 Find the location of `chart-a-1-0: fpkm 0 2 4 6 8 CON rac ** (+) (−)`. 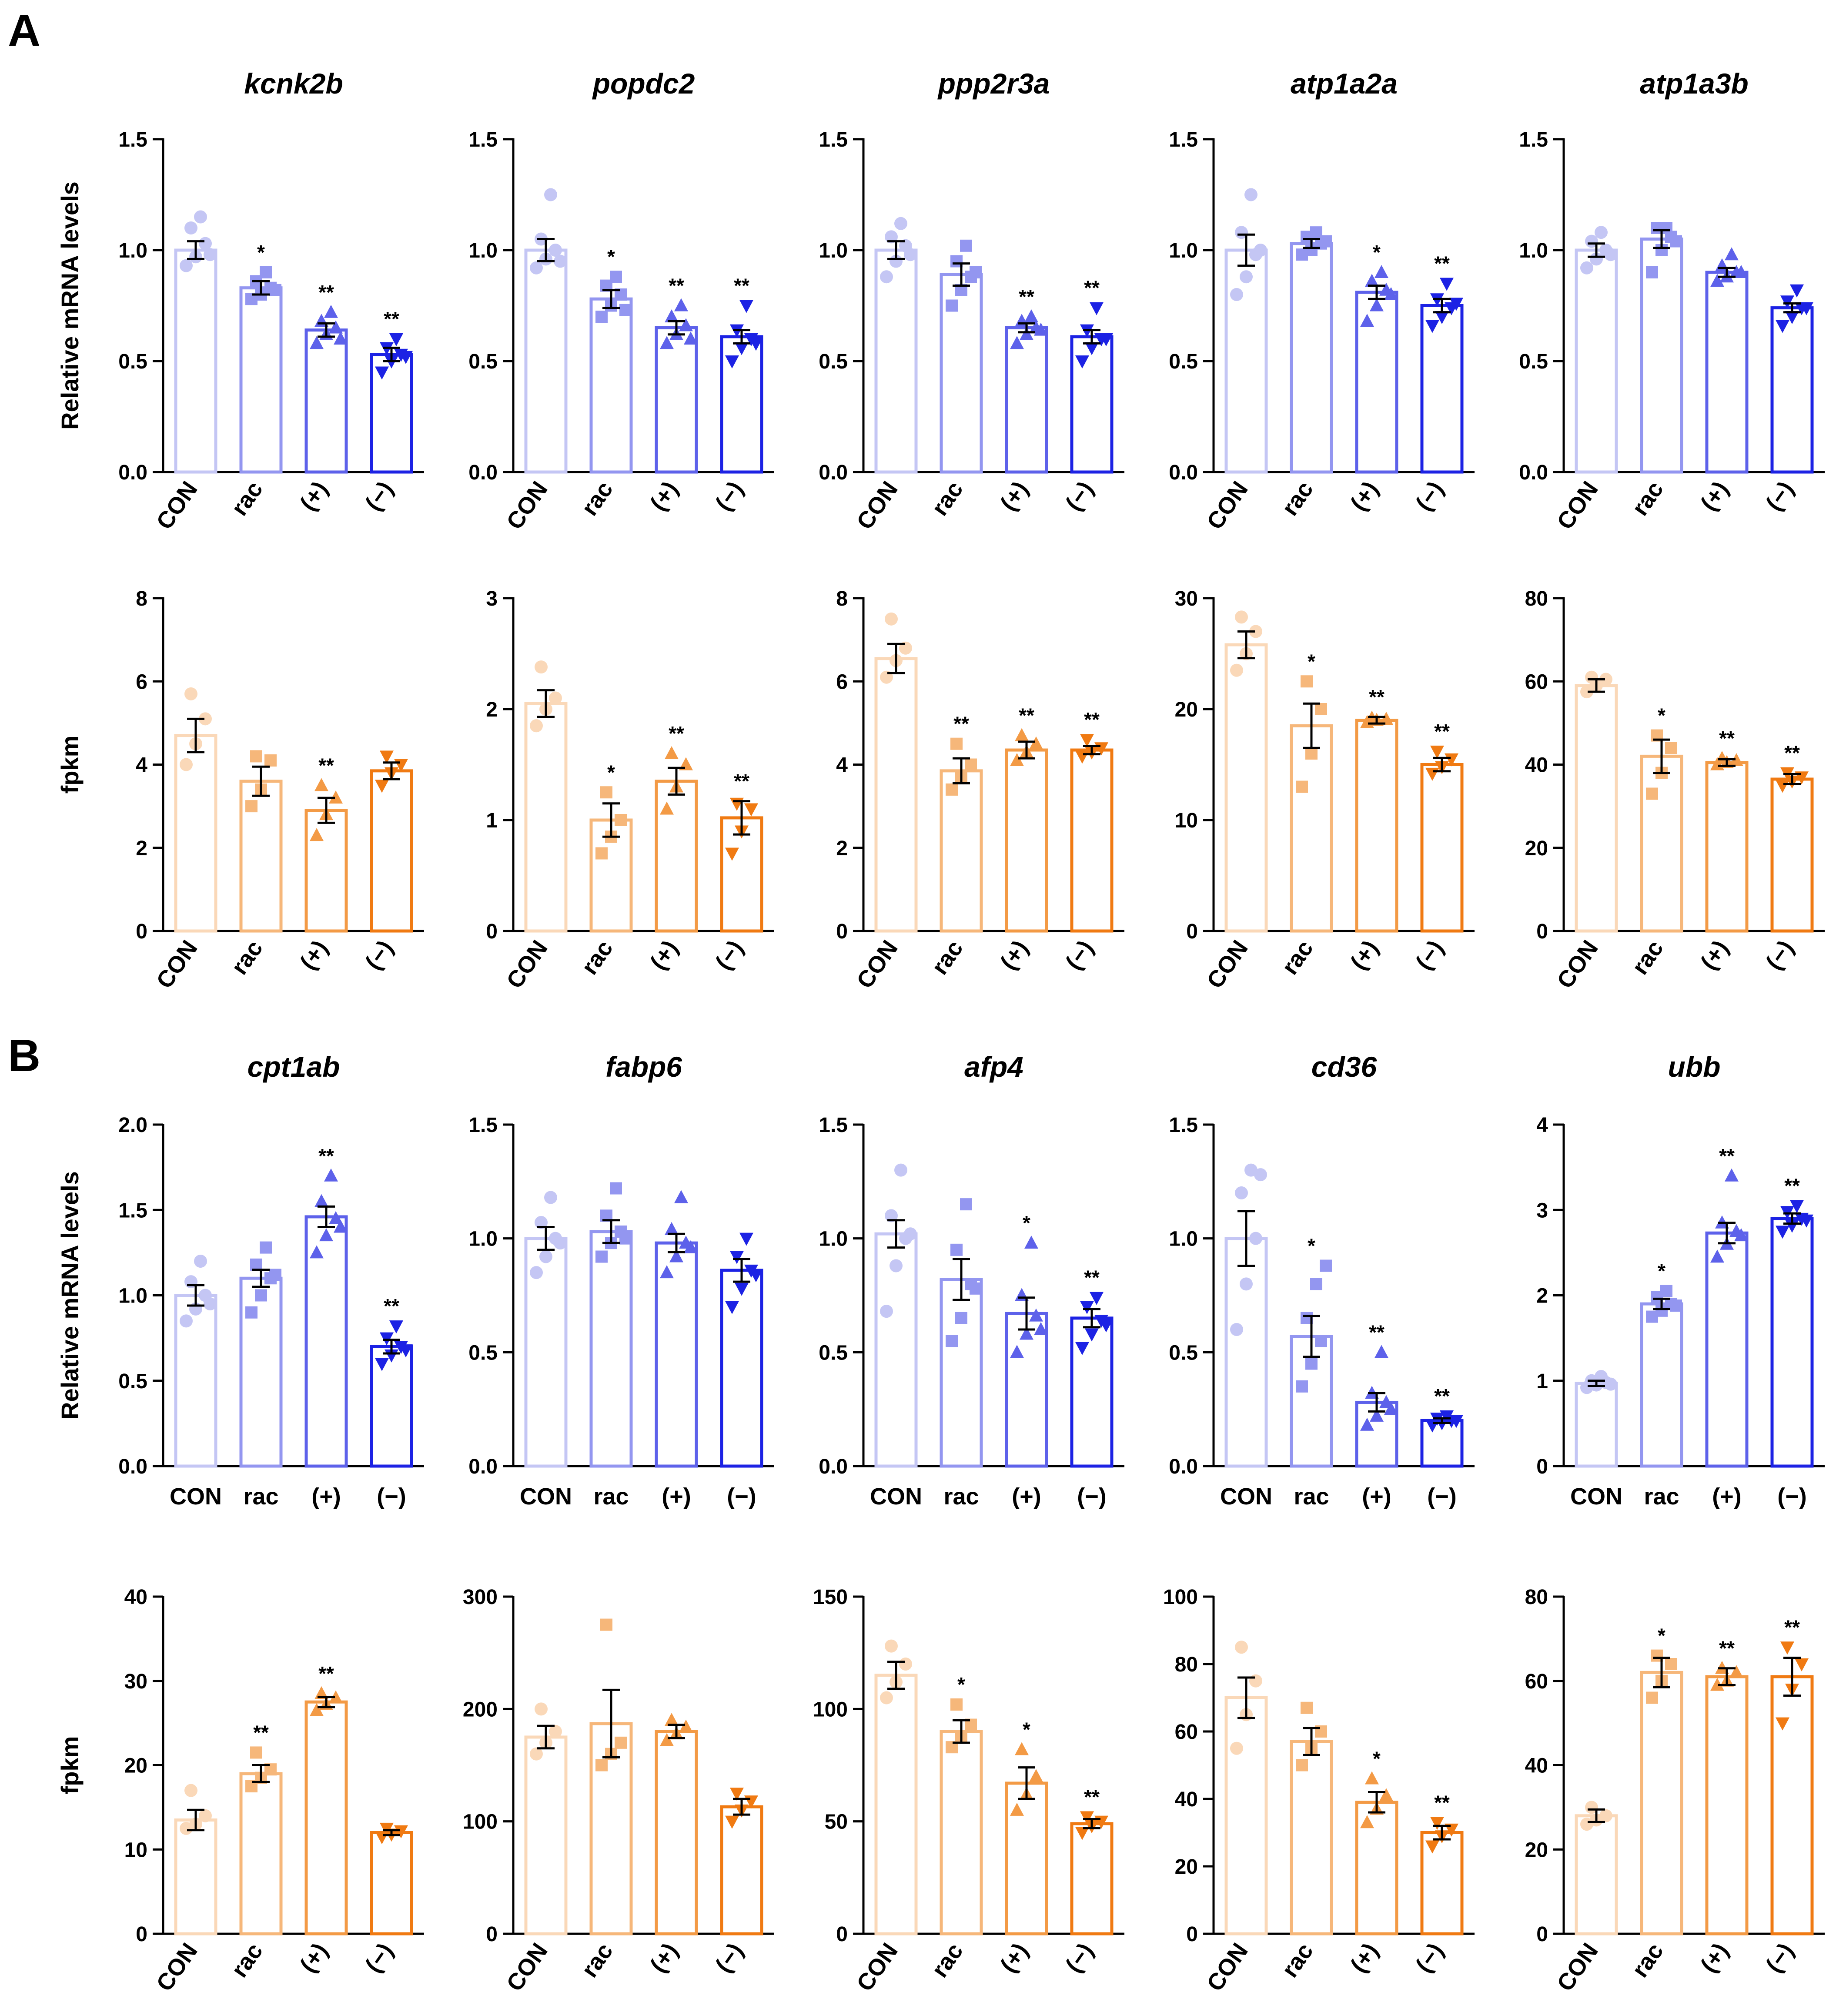

chart-a-1-0: fpkm 0 2 4 6 8 CON rac ** (+) (−) is located at coordinates (240, 790).